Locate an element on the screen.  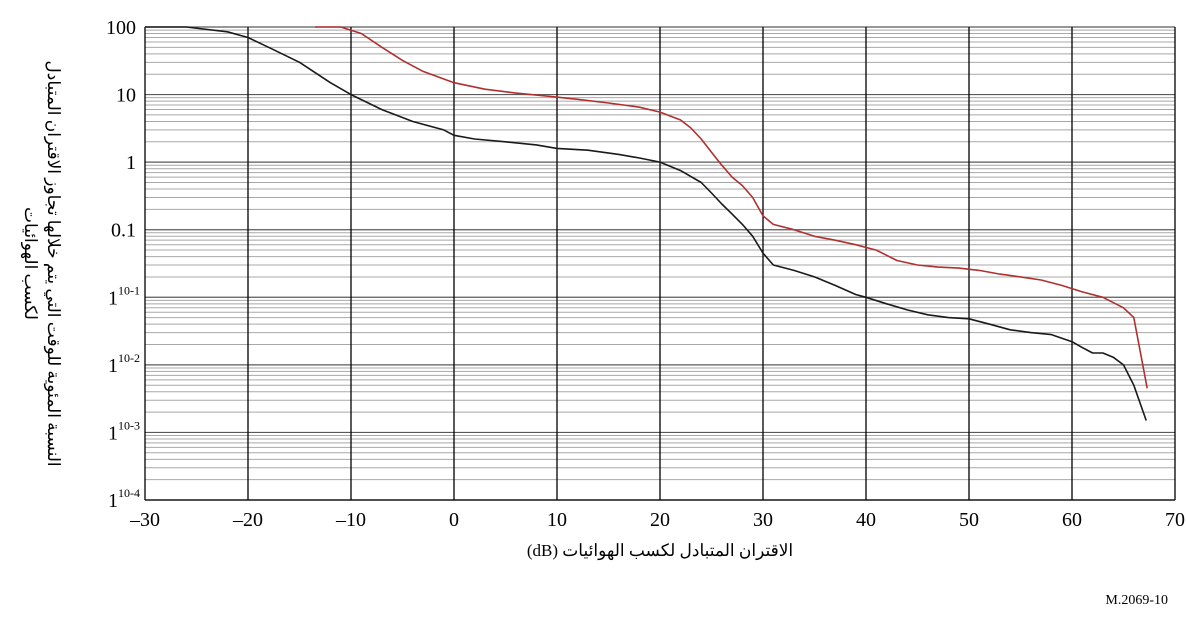
y-tick-label: 110-1 is located at coordinates (124, 296).